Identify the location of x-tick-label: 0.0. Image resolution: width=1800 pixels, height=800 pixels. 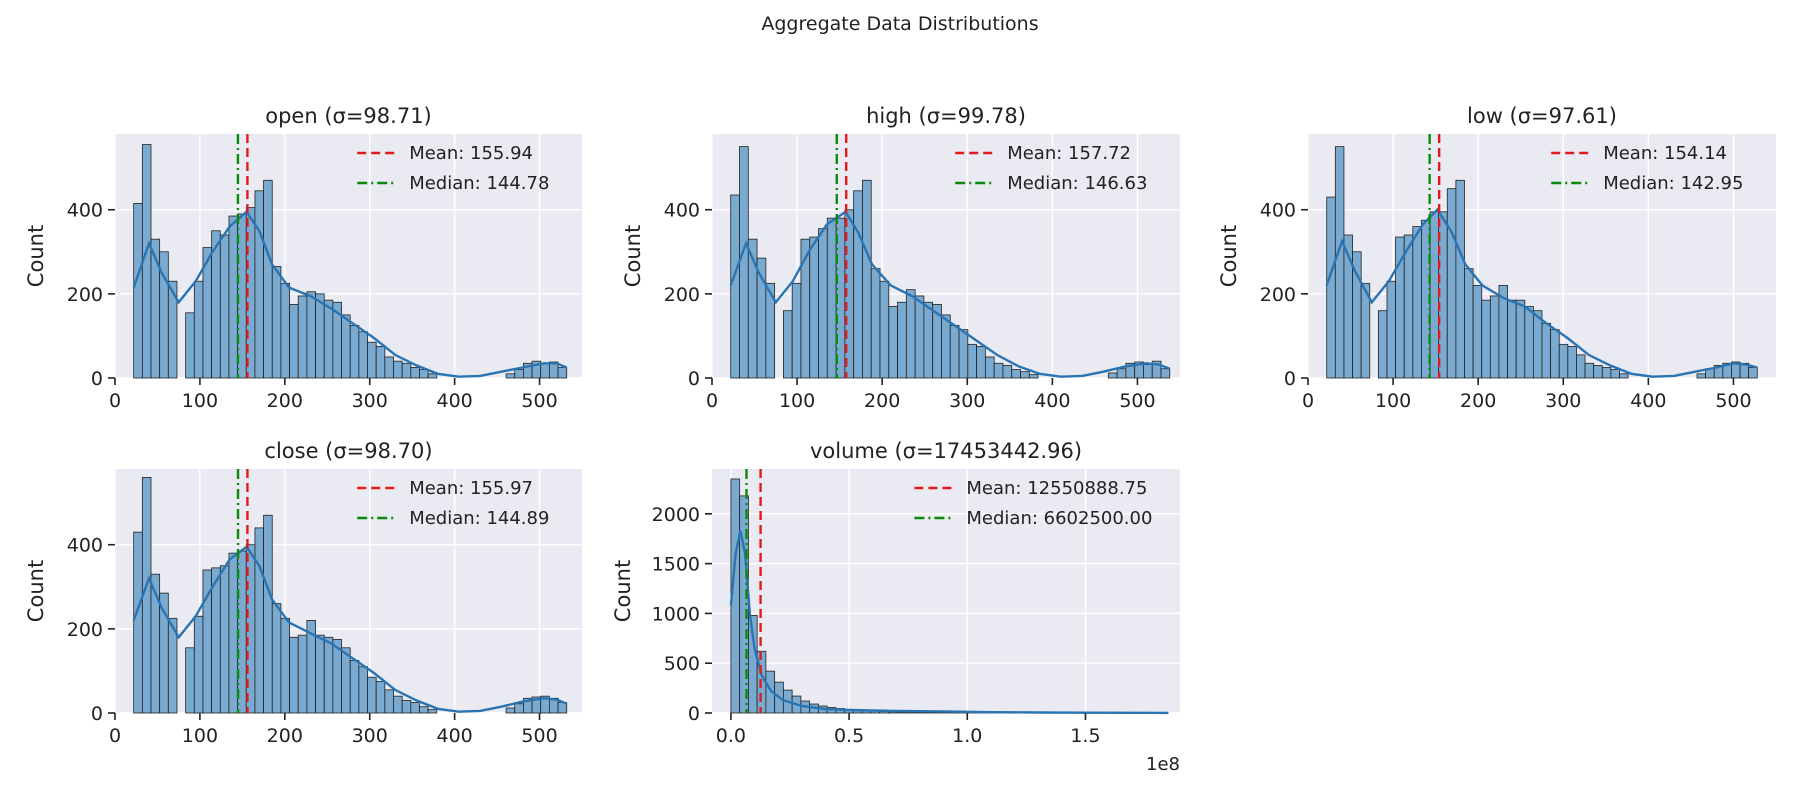
(731, 736).